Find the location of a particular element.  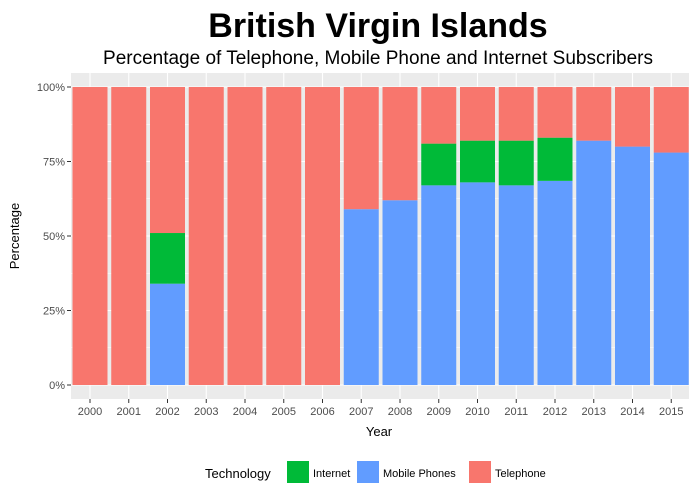

y-tick-label: 0% is located at coordinates (57, 386).